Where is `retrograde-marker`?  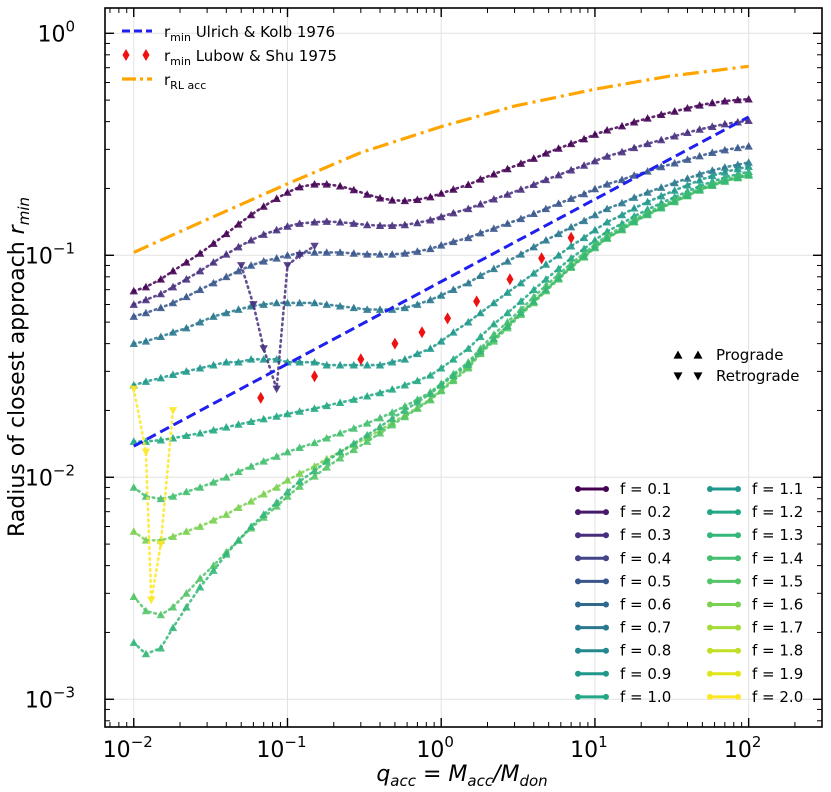 retrograde-marker is located at coordinates (161, 544).